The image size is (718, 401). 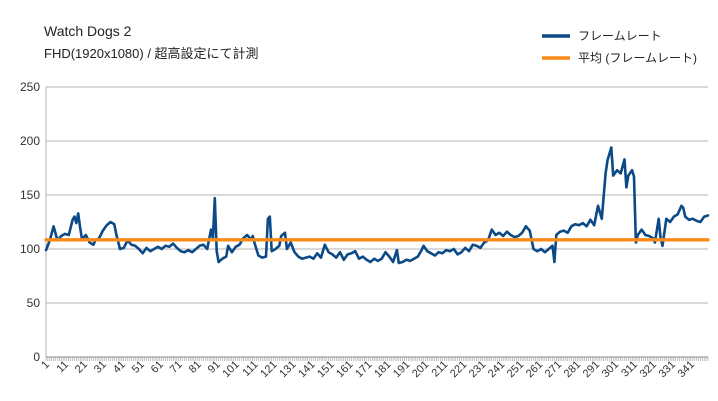 I want to click on x-tick-label: 121, so click(x=268, y=369).